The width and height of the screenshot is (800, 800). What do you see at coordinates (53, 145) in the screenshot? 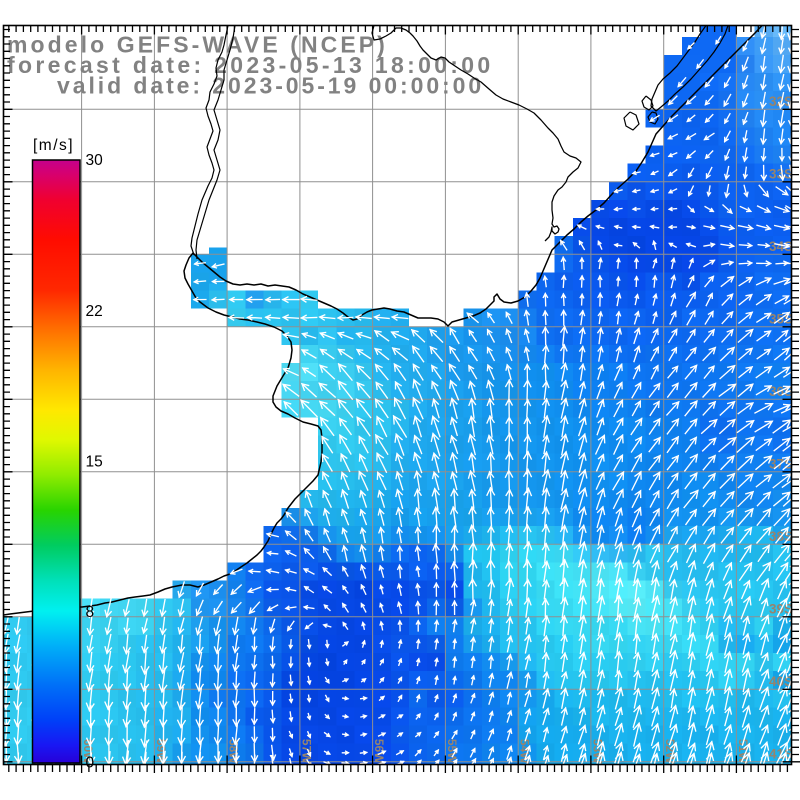
I see `svg-text: [m/s]` at bounding box center [53, 145].